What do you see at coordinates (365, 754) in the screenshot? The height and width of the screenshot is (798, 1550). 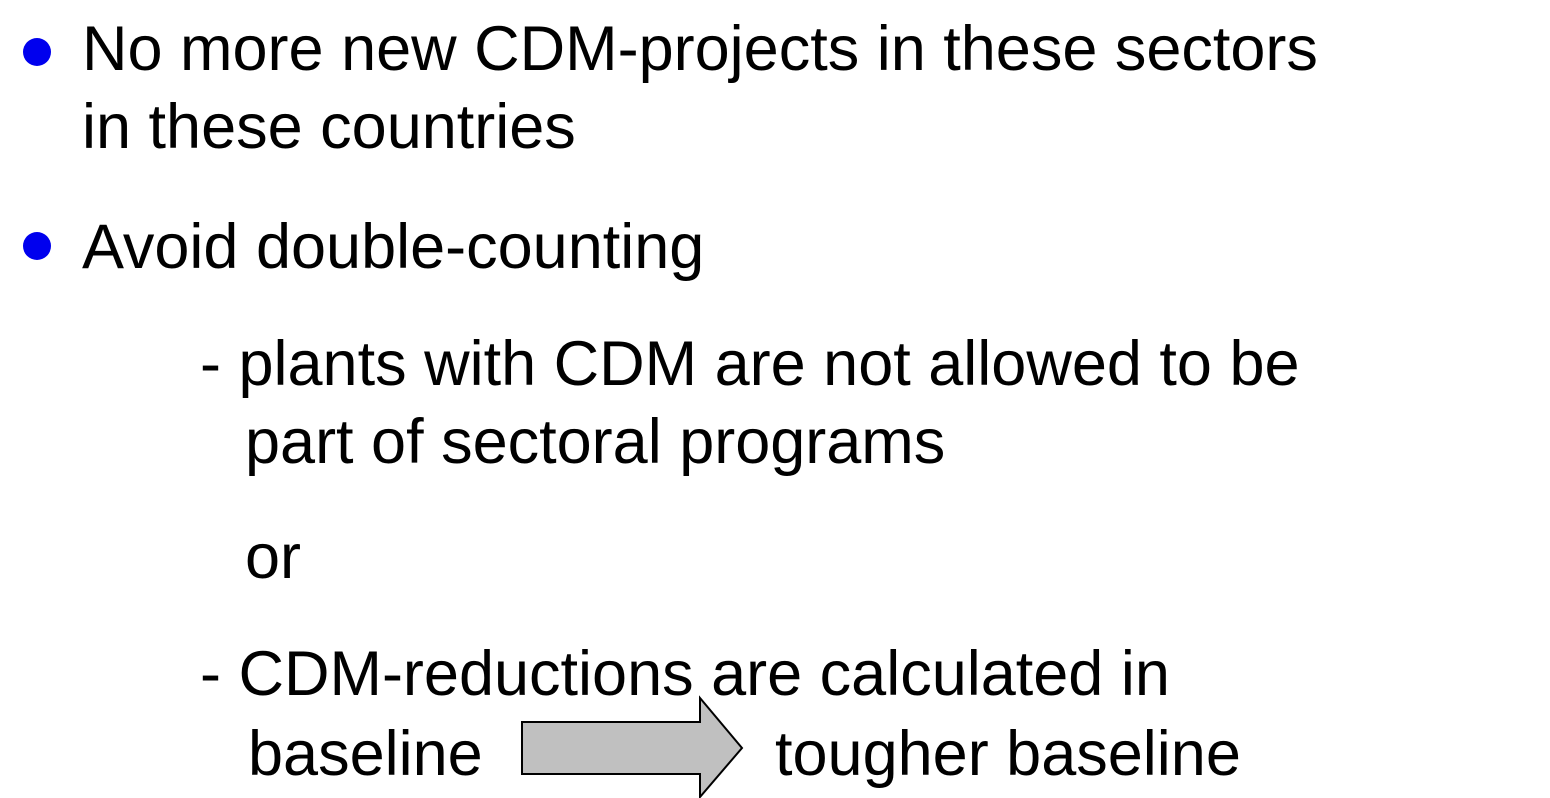 I see `option-text: baseline` at bounding box center [365, 754].